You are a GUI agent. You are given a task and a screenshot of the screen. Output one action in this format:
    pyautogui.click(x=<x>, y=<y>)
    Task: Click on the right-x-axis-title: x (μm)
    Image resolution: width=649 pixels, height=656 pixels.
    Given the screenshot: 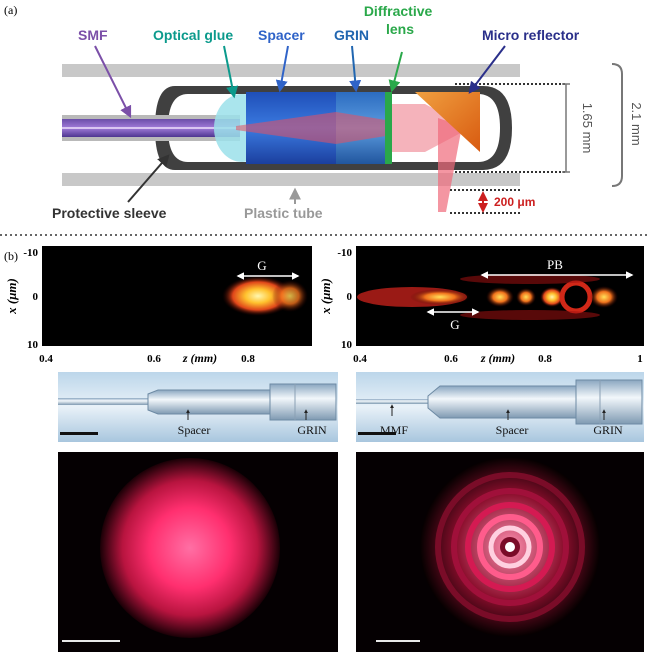 What is the action you would take?
    pyautogui.click(x=325, y=296)
    